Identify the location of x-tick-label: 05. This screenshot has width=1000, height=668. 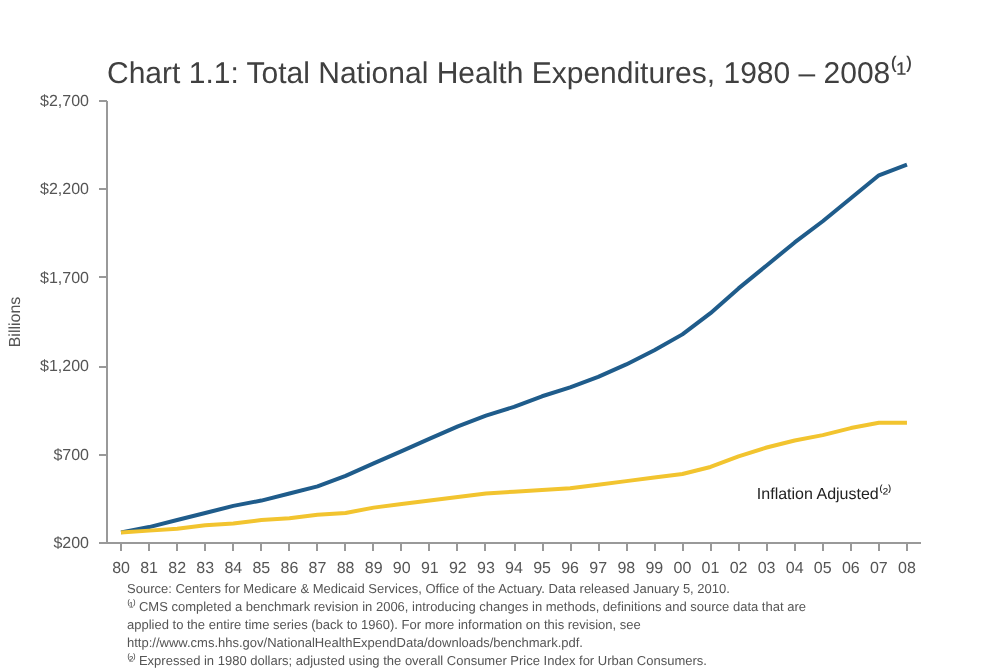
(823, 568).